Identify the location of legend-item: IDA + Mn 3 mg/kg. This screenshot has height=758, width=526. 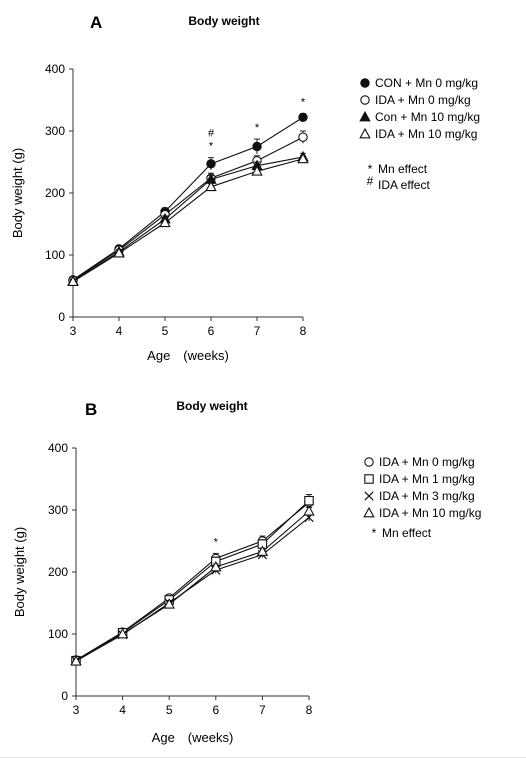
(419, 496).